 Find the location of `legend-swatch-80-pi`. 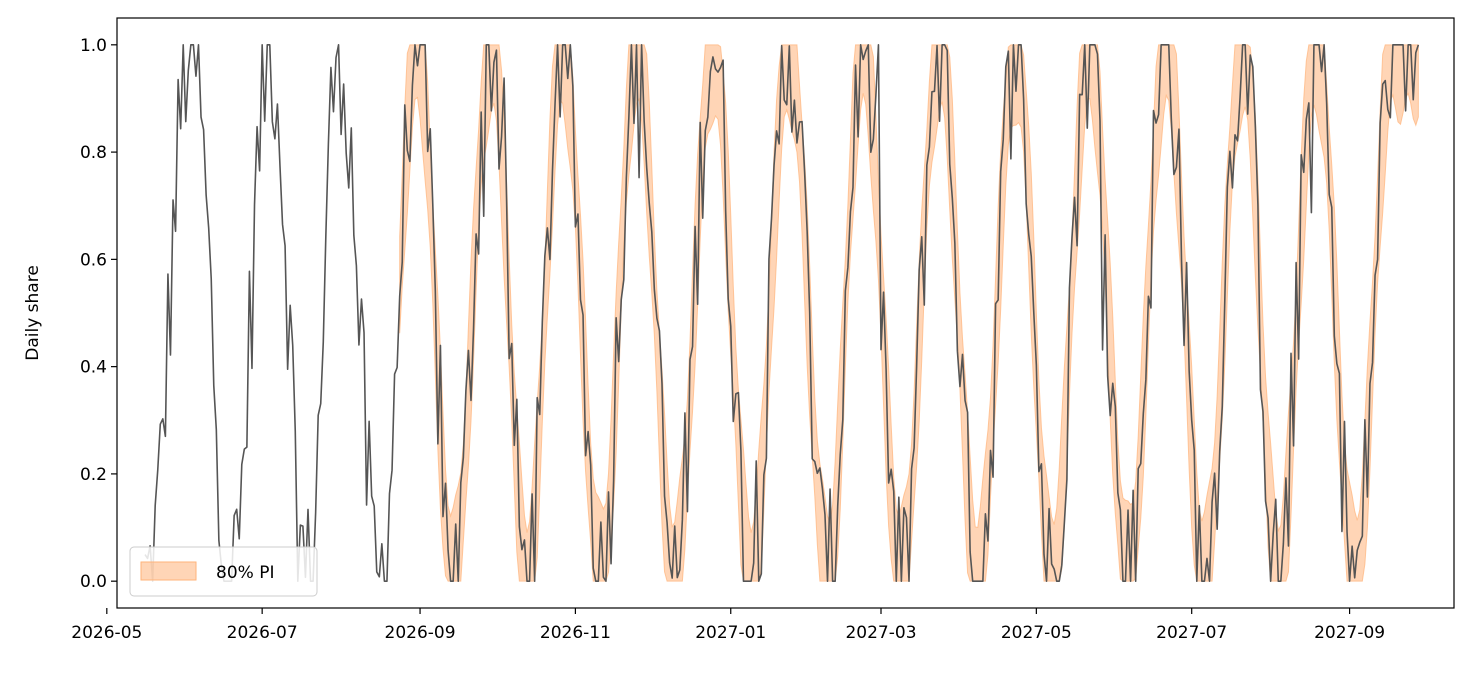

legend-swatch-80-pi is located at coordinates (168, 571).